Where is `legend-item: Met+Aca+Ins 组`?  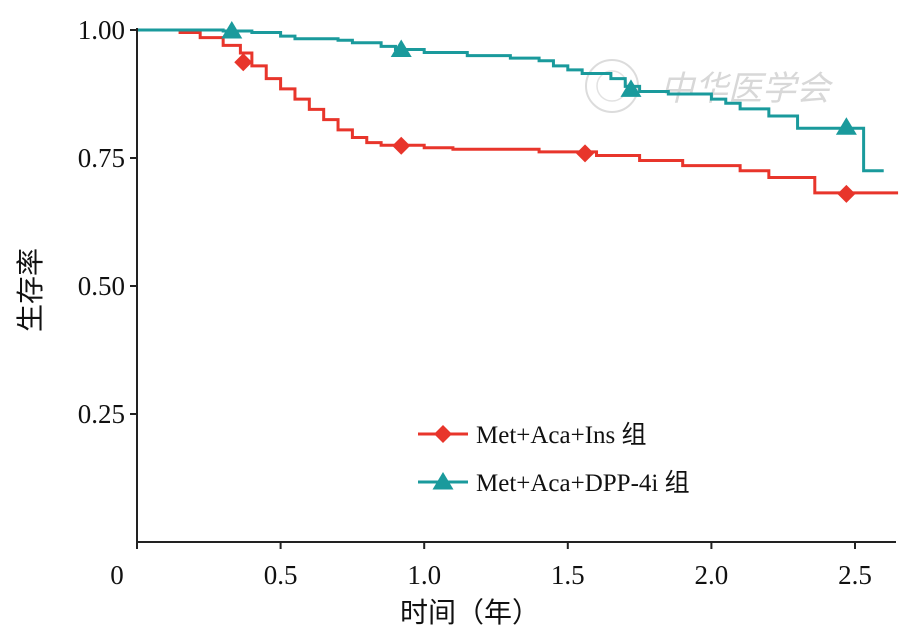
legend-item: Met+Aca+Ins 组 is located at coordinates (532, 435).